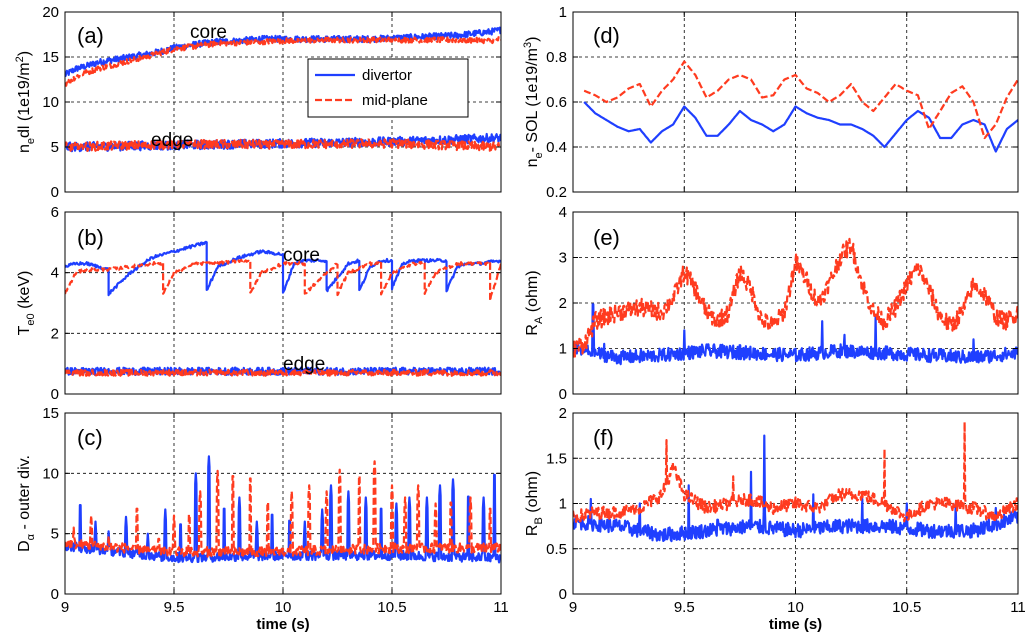 This screenshot has height=641, width=1027. I want to click on panel-e: 0 1 2 3 4 RA (ohm) (e), so click(771, 303).